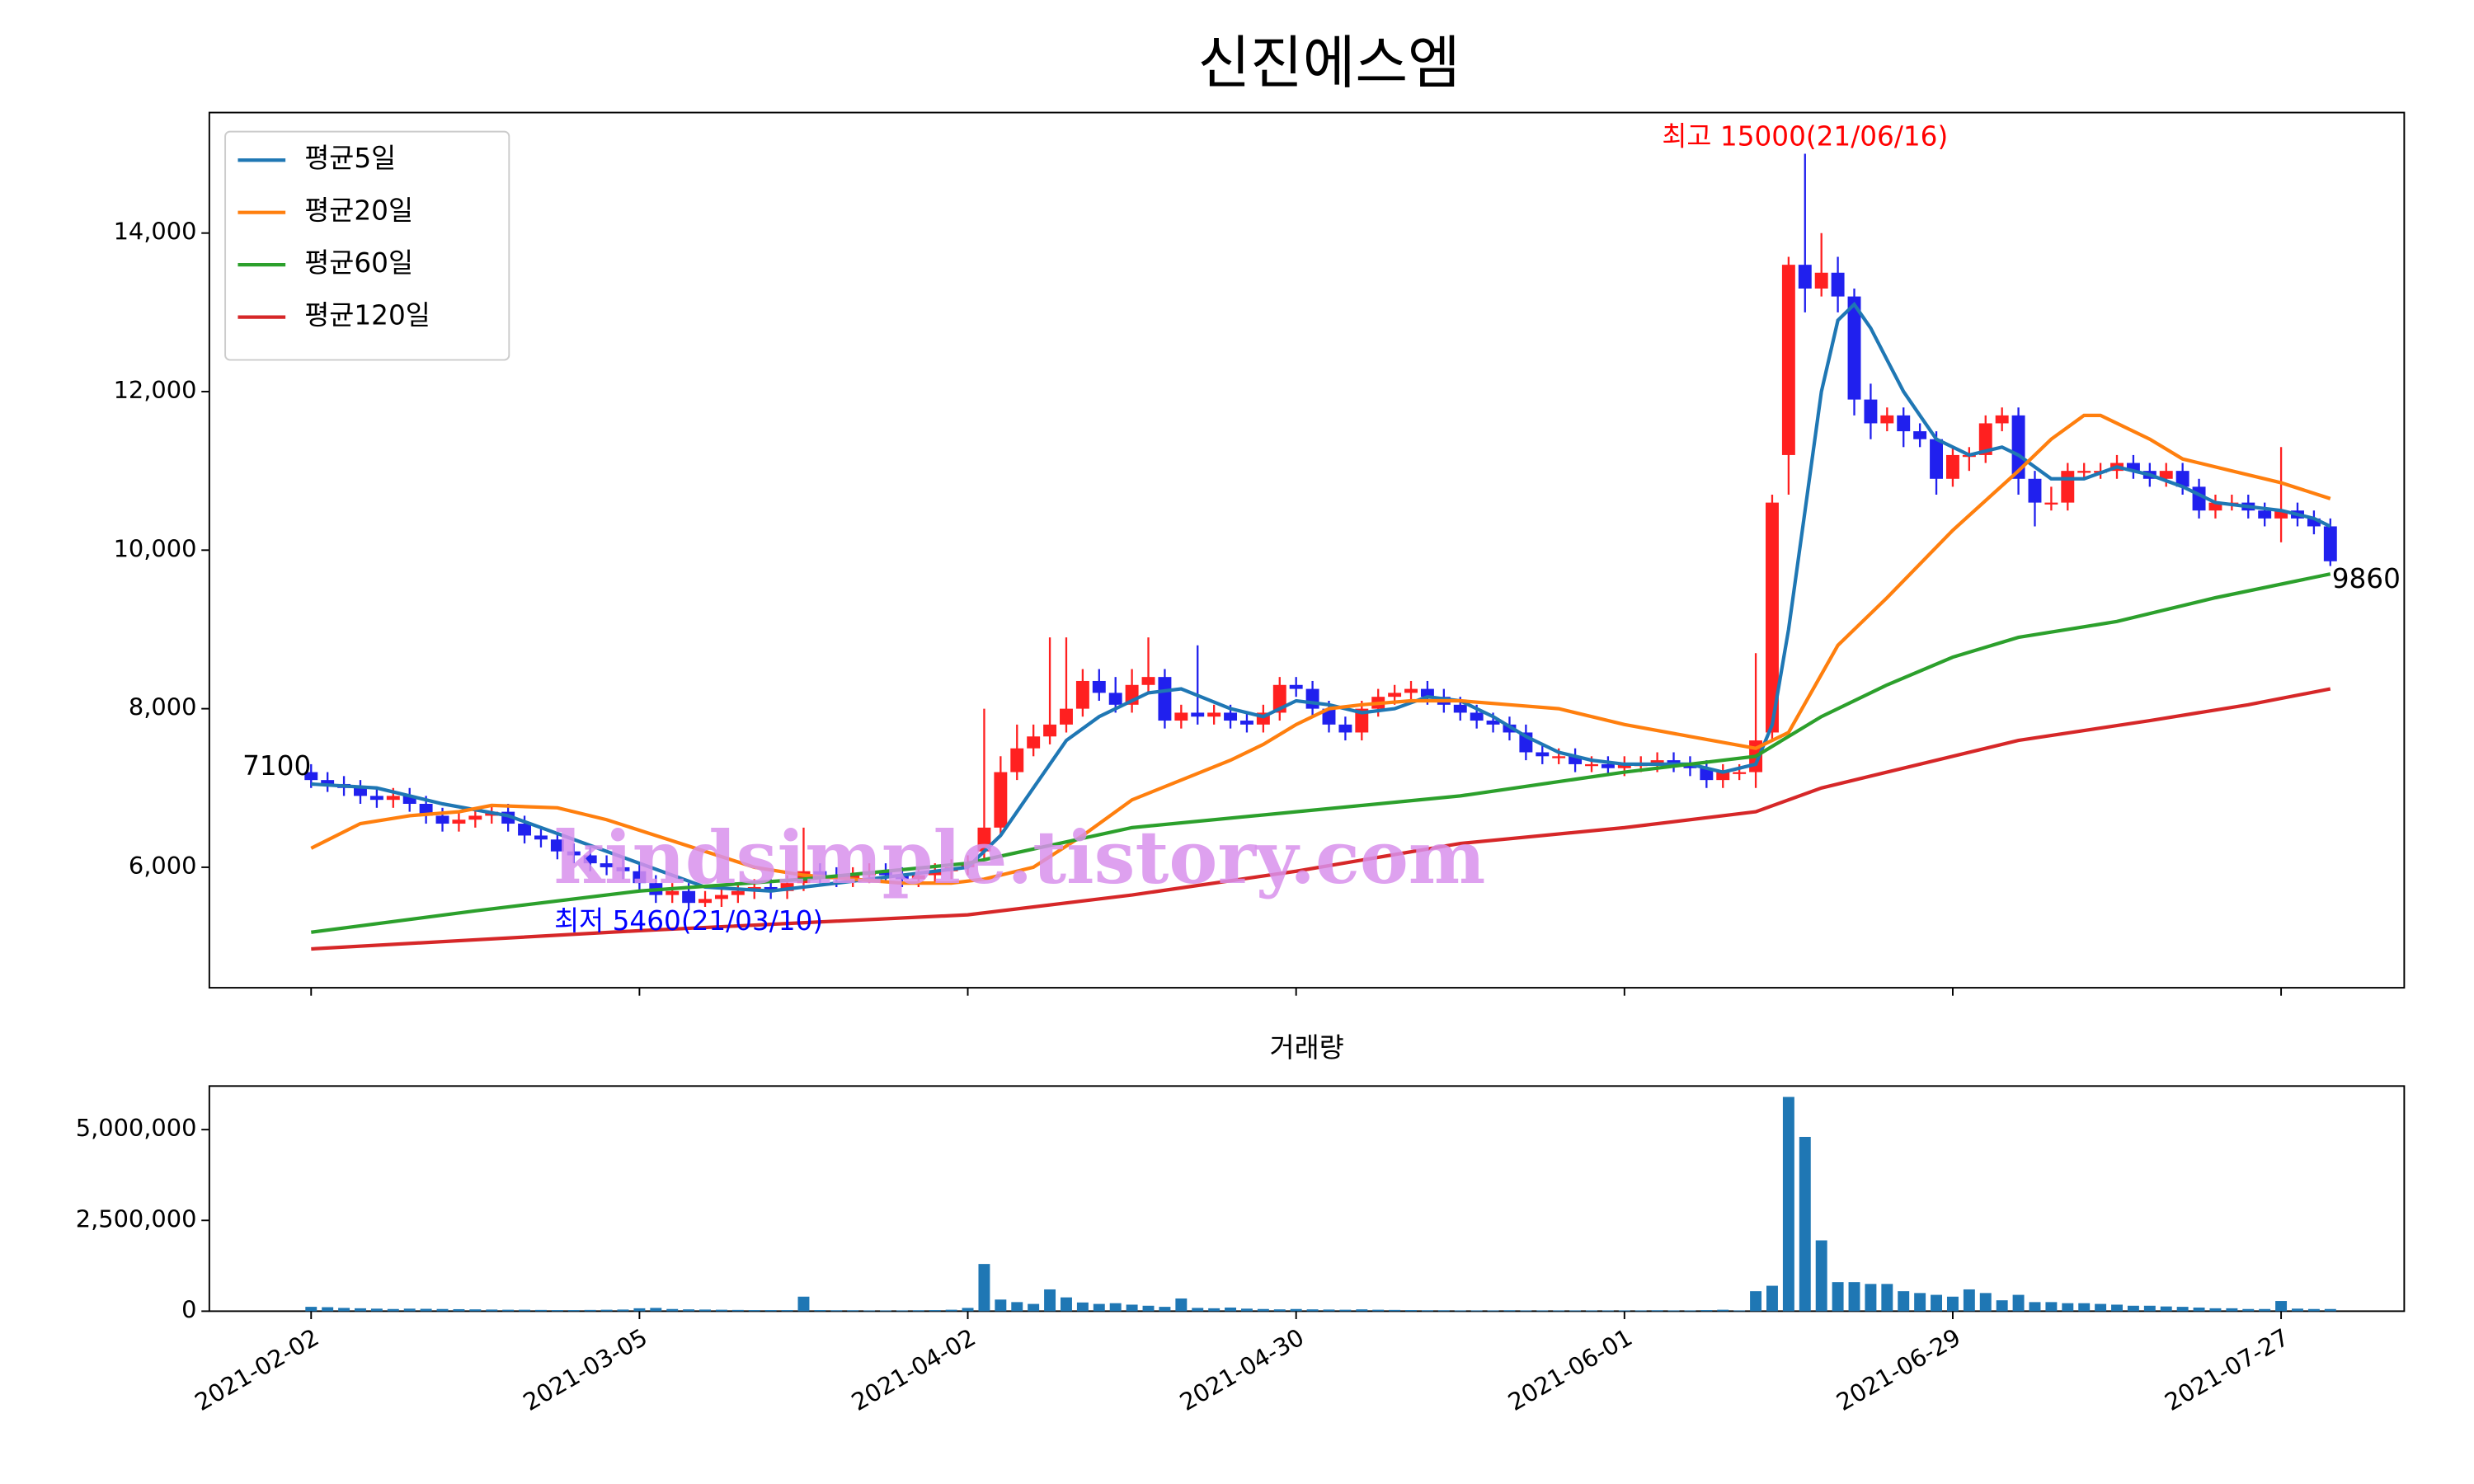 This screenshot has height=1484, width=2474. What do you see at coordinates (136, 1219) in the screenshot?
I see `y-tick-label: 2,500,000` at bounding box center [136, 1219].